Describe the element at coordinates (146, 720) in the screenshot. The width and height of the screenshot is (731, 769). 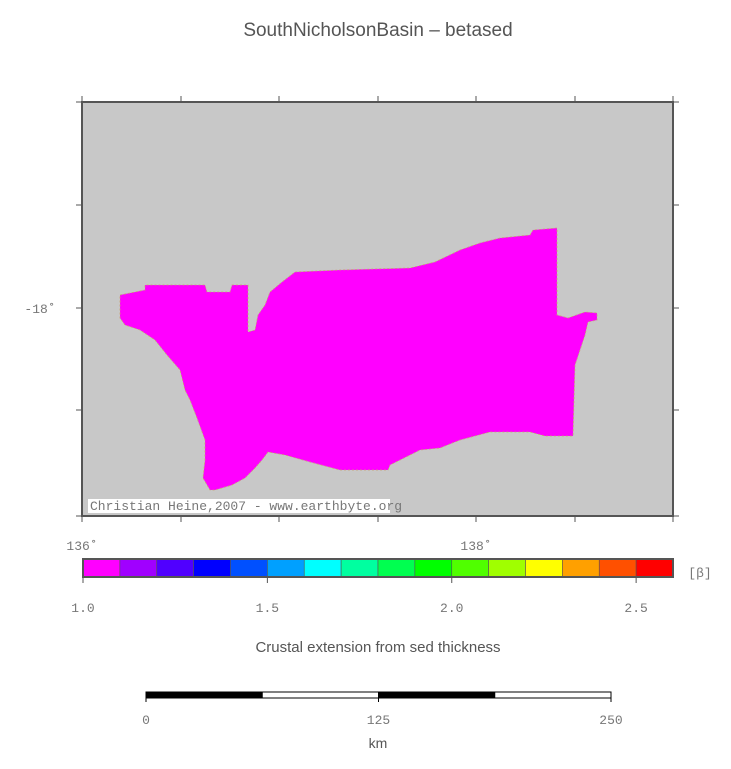
I see `scale-tick-label: 0` at that location.